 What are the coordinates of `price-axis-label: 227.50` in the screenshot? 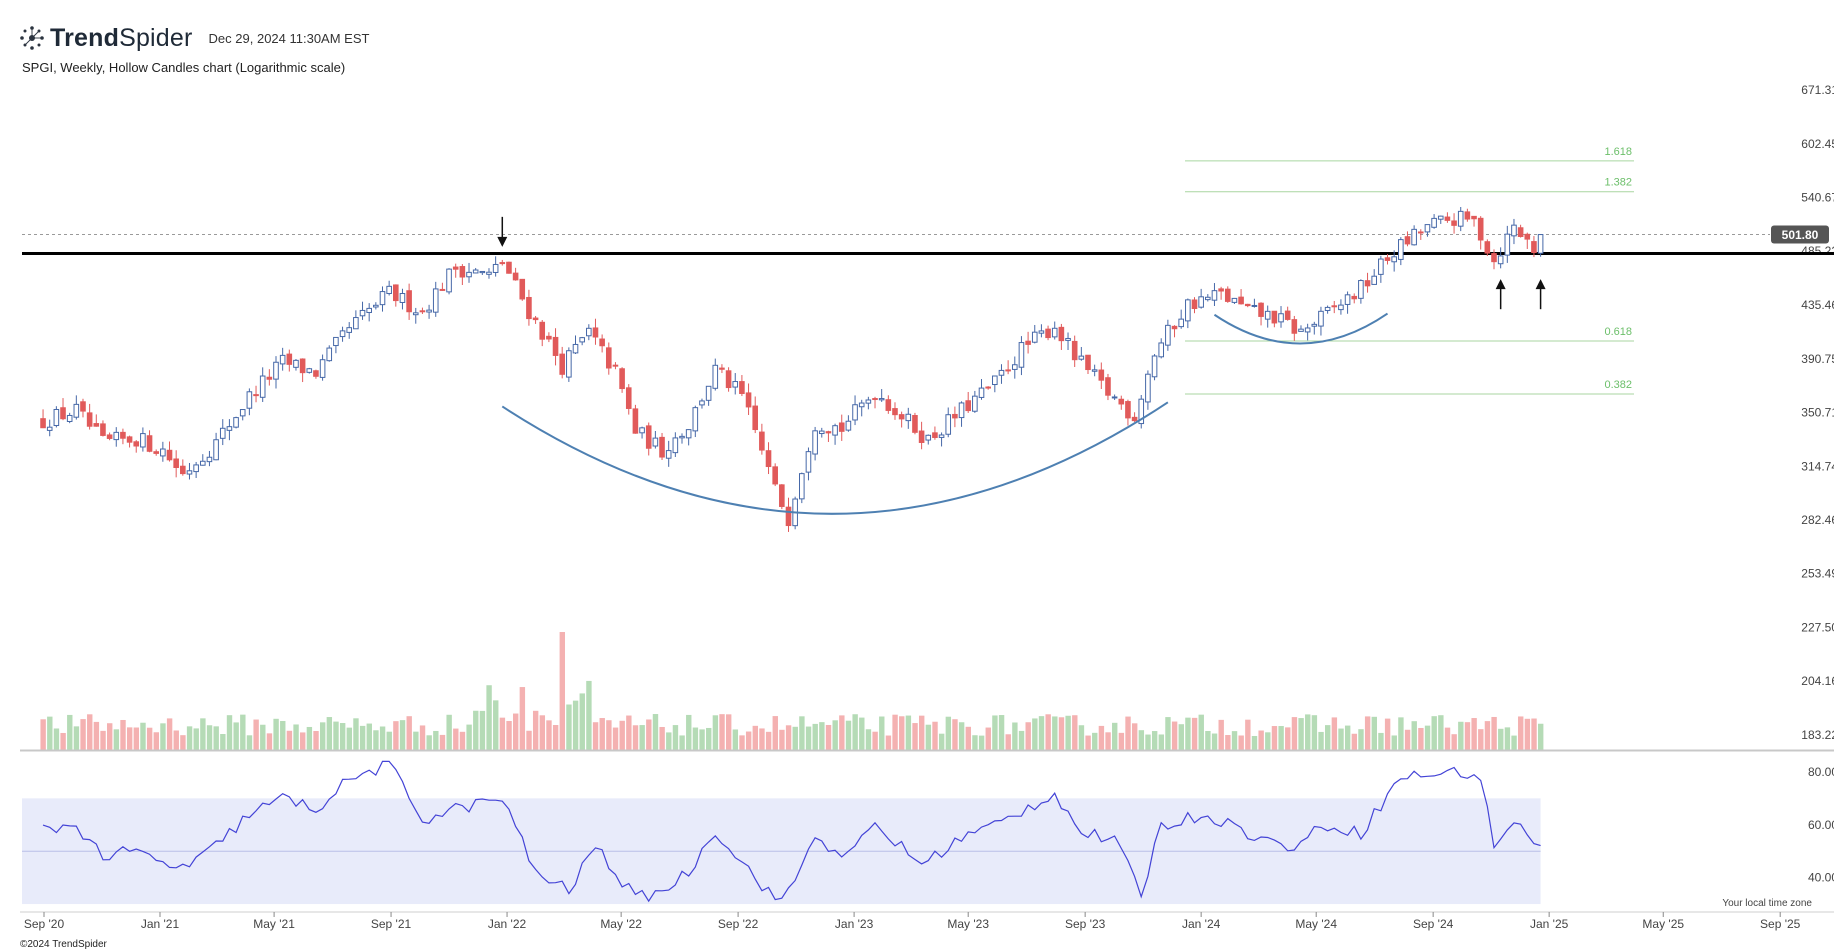 It's located at (1817, 627).